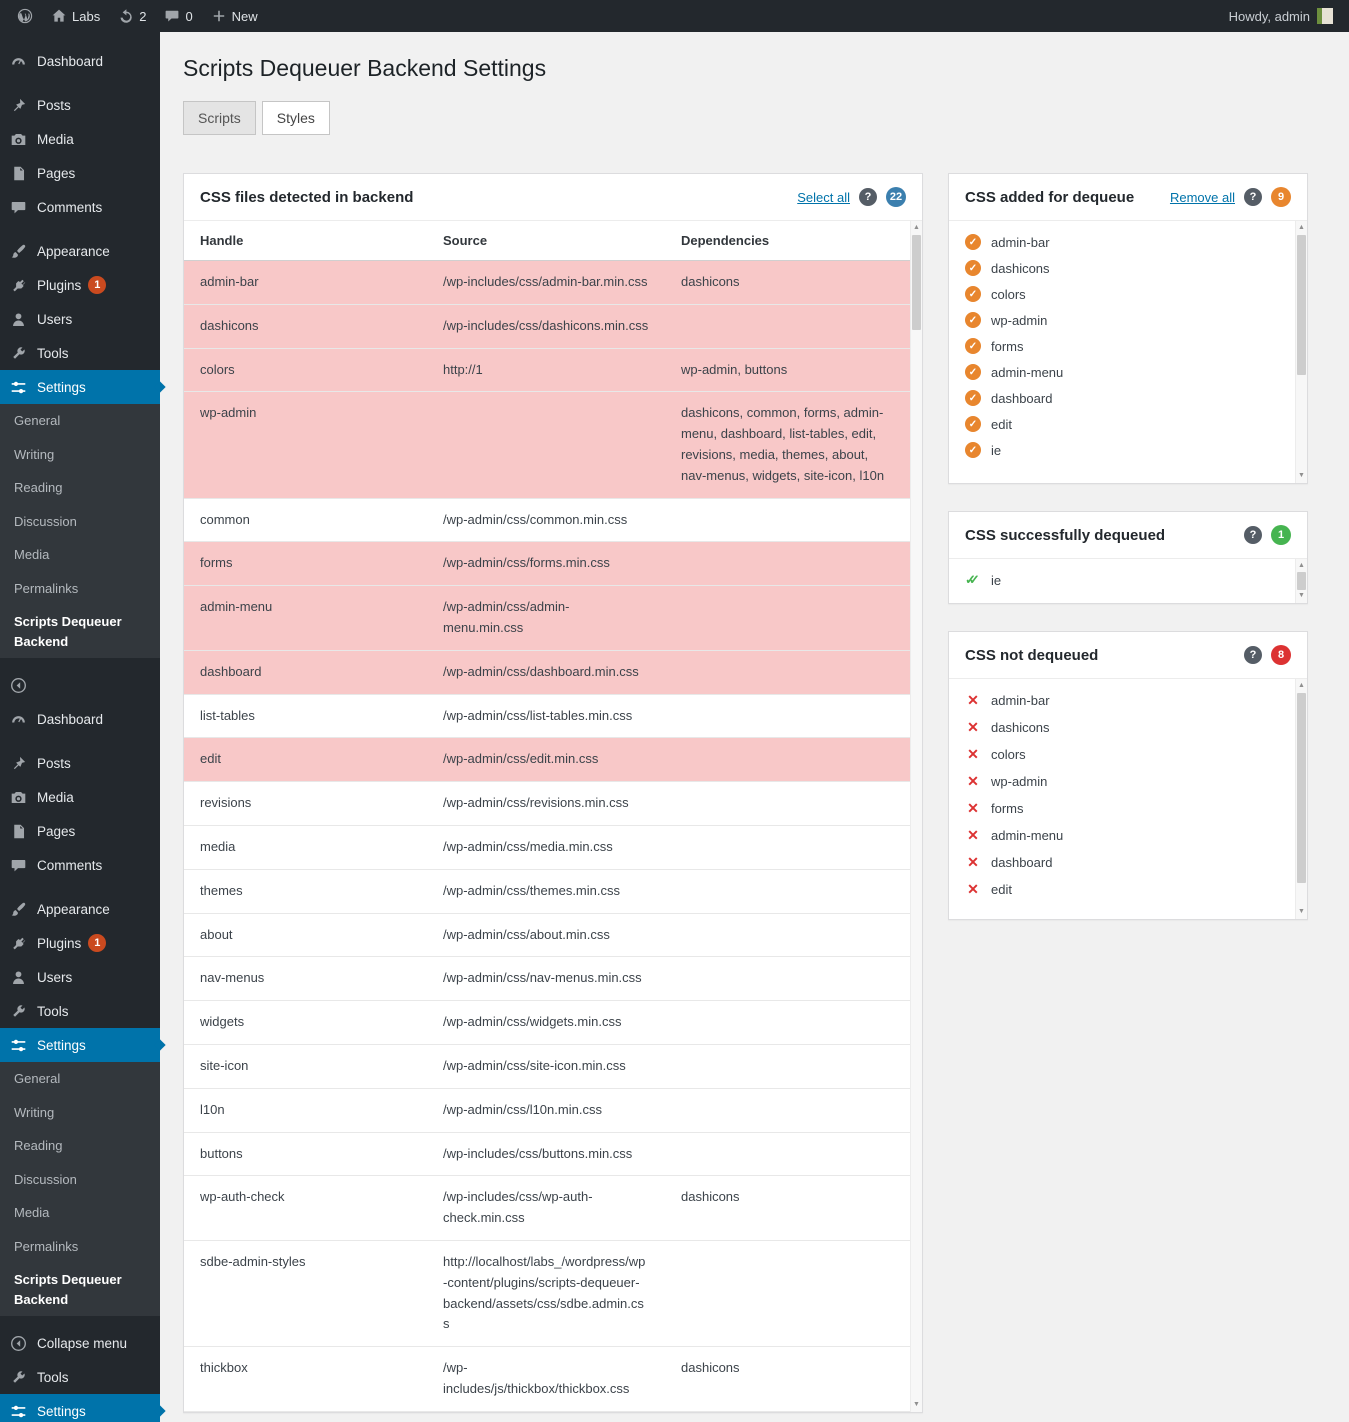 Image resolution: width=1349 pixels, height=1422 pixels. I want to click on table-row-revisions: revisions/wp-admin/css/revisions.min.css, so click(547, 804).